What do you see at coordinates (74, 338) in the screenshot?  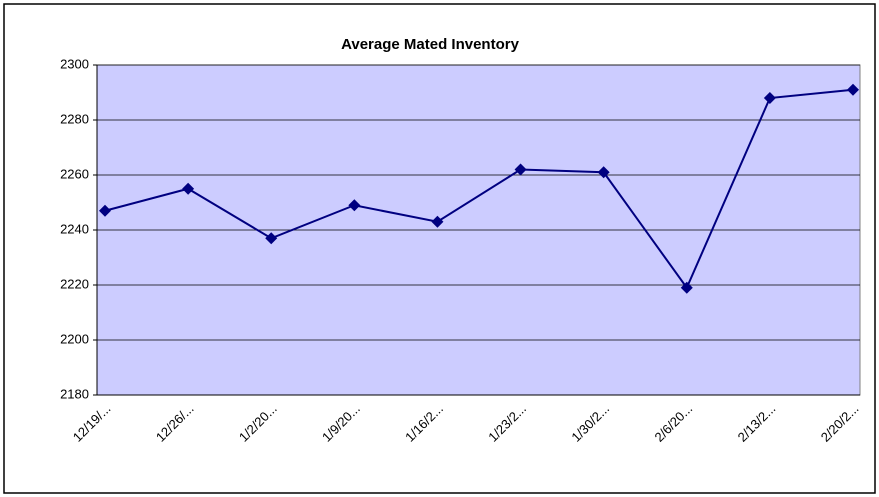 I see `y-tick-label: 2200` at bounding box center [74, 338].